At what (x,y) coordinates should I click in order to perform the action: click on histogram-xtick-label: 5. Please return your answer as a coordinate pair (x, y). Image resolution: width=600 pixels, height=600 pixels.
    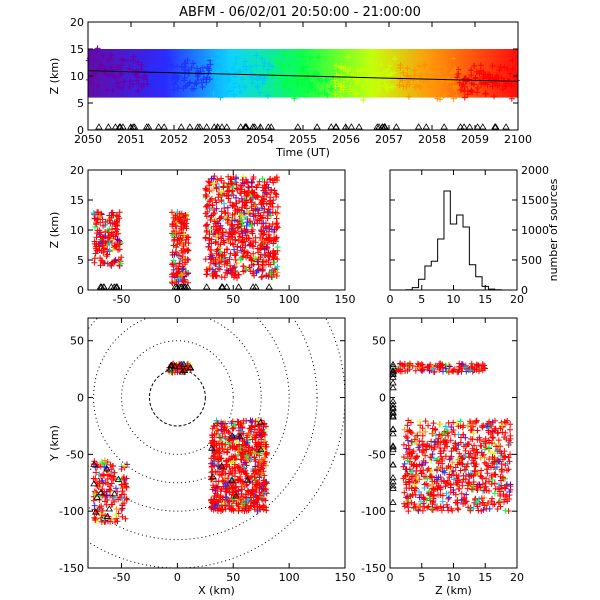
    Looking at the image, I should click on (421, 299).